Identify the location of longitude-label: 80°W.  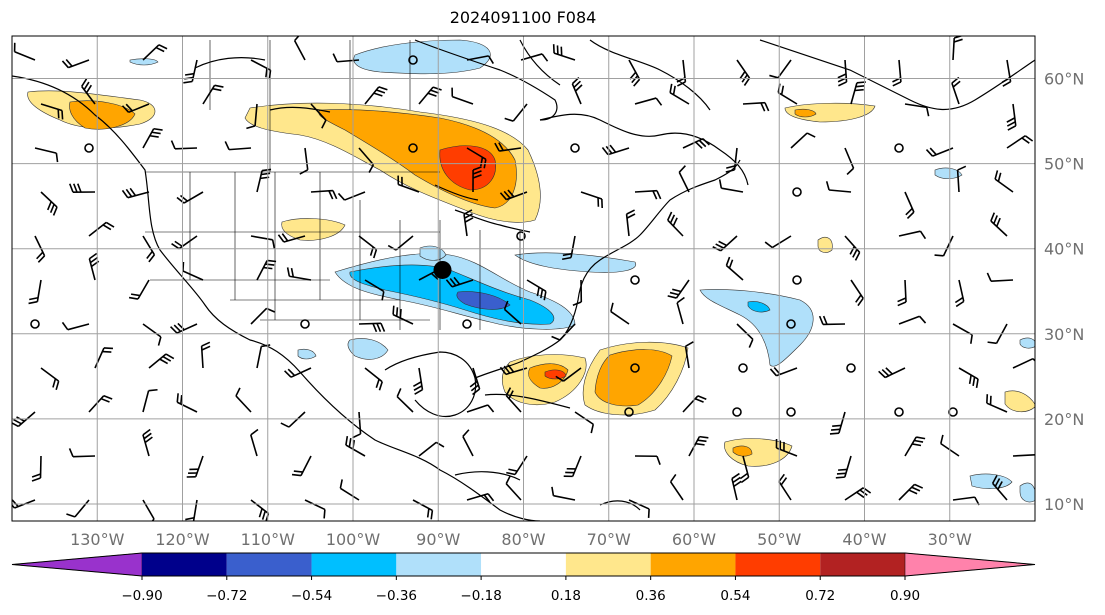
(523, 539).